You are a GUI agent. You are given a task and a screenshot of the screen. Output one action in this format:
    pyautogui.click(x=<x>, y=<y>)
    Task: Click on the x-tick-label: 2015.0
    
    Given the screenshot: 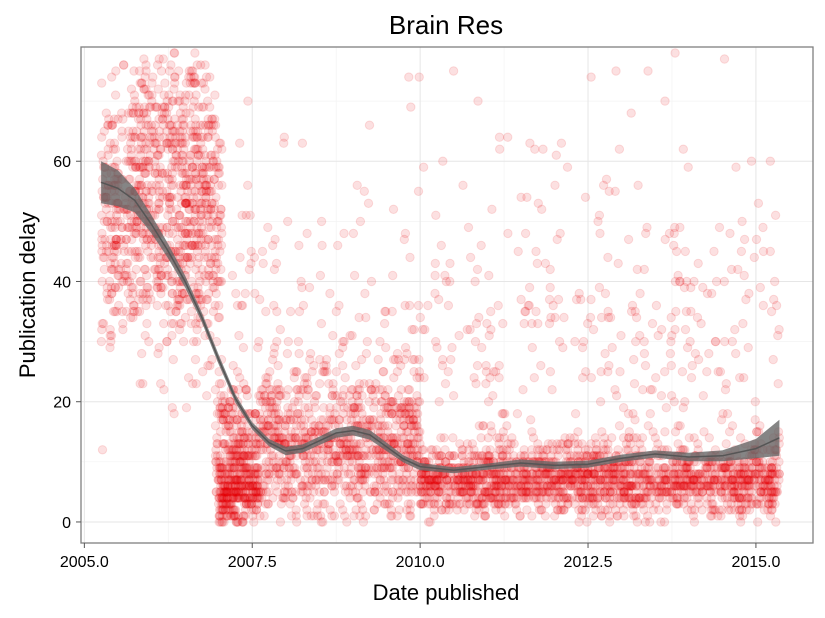 What is the action you would take?
    pyautogui.click(x=755, y=562)
    